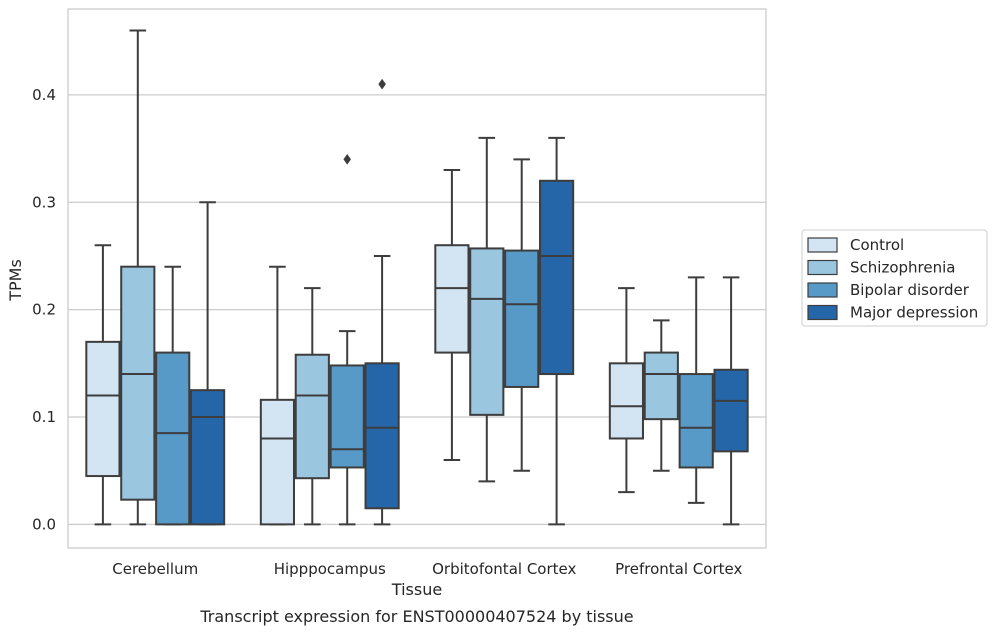 The width and height of the screenshot is (997, 634). I want to click on y-tick-label: 0.4, so click(44, 95).